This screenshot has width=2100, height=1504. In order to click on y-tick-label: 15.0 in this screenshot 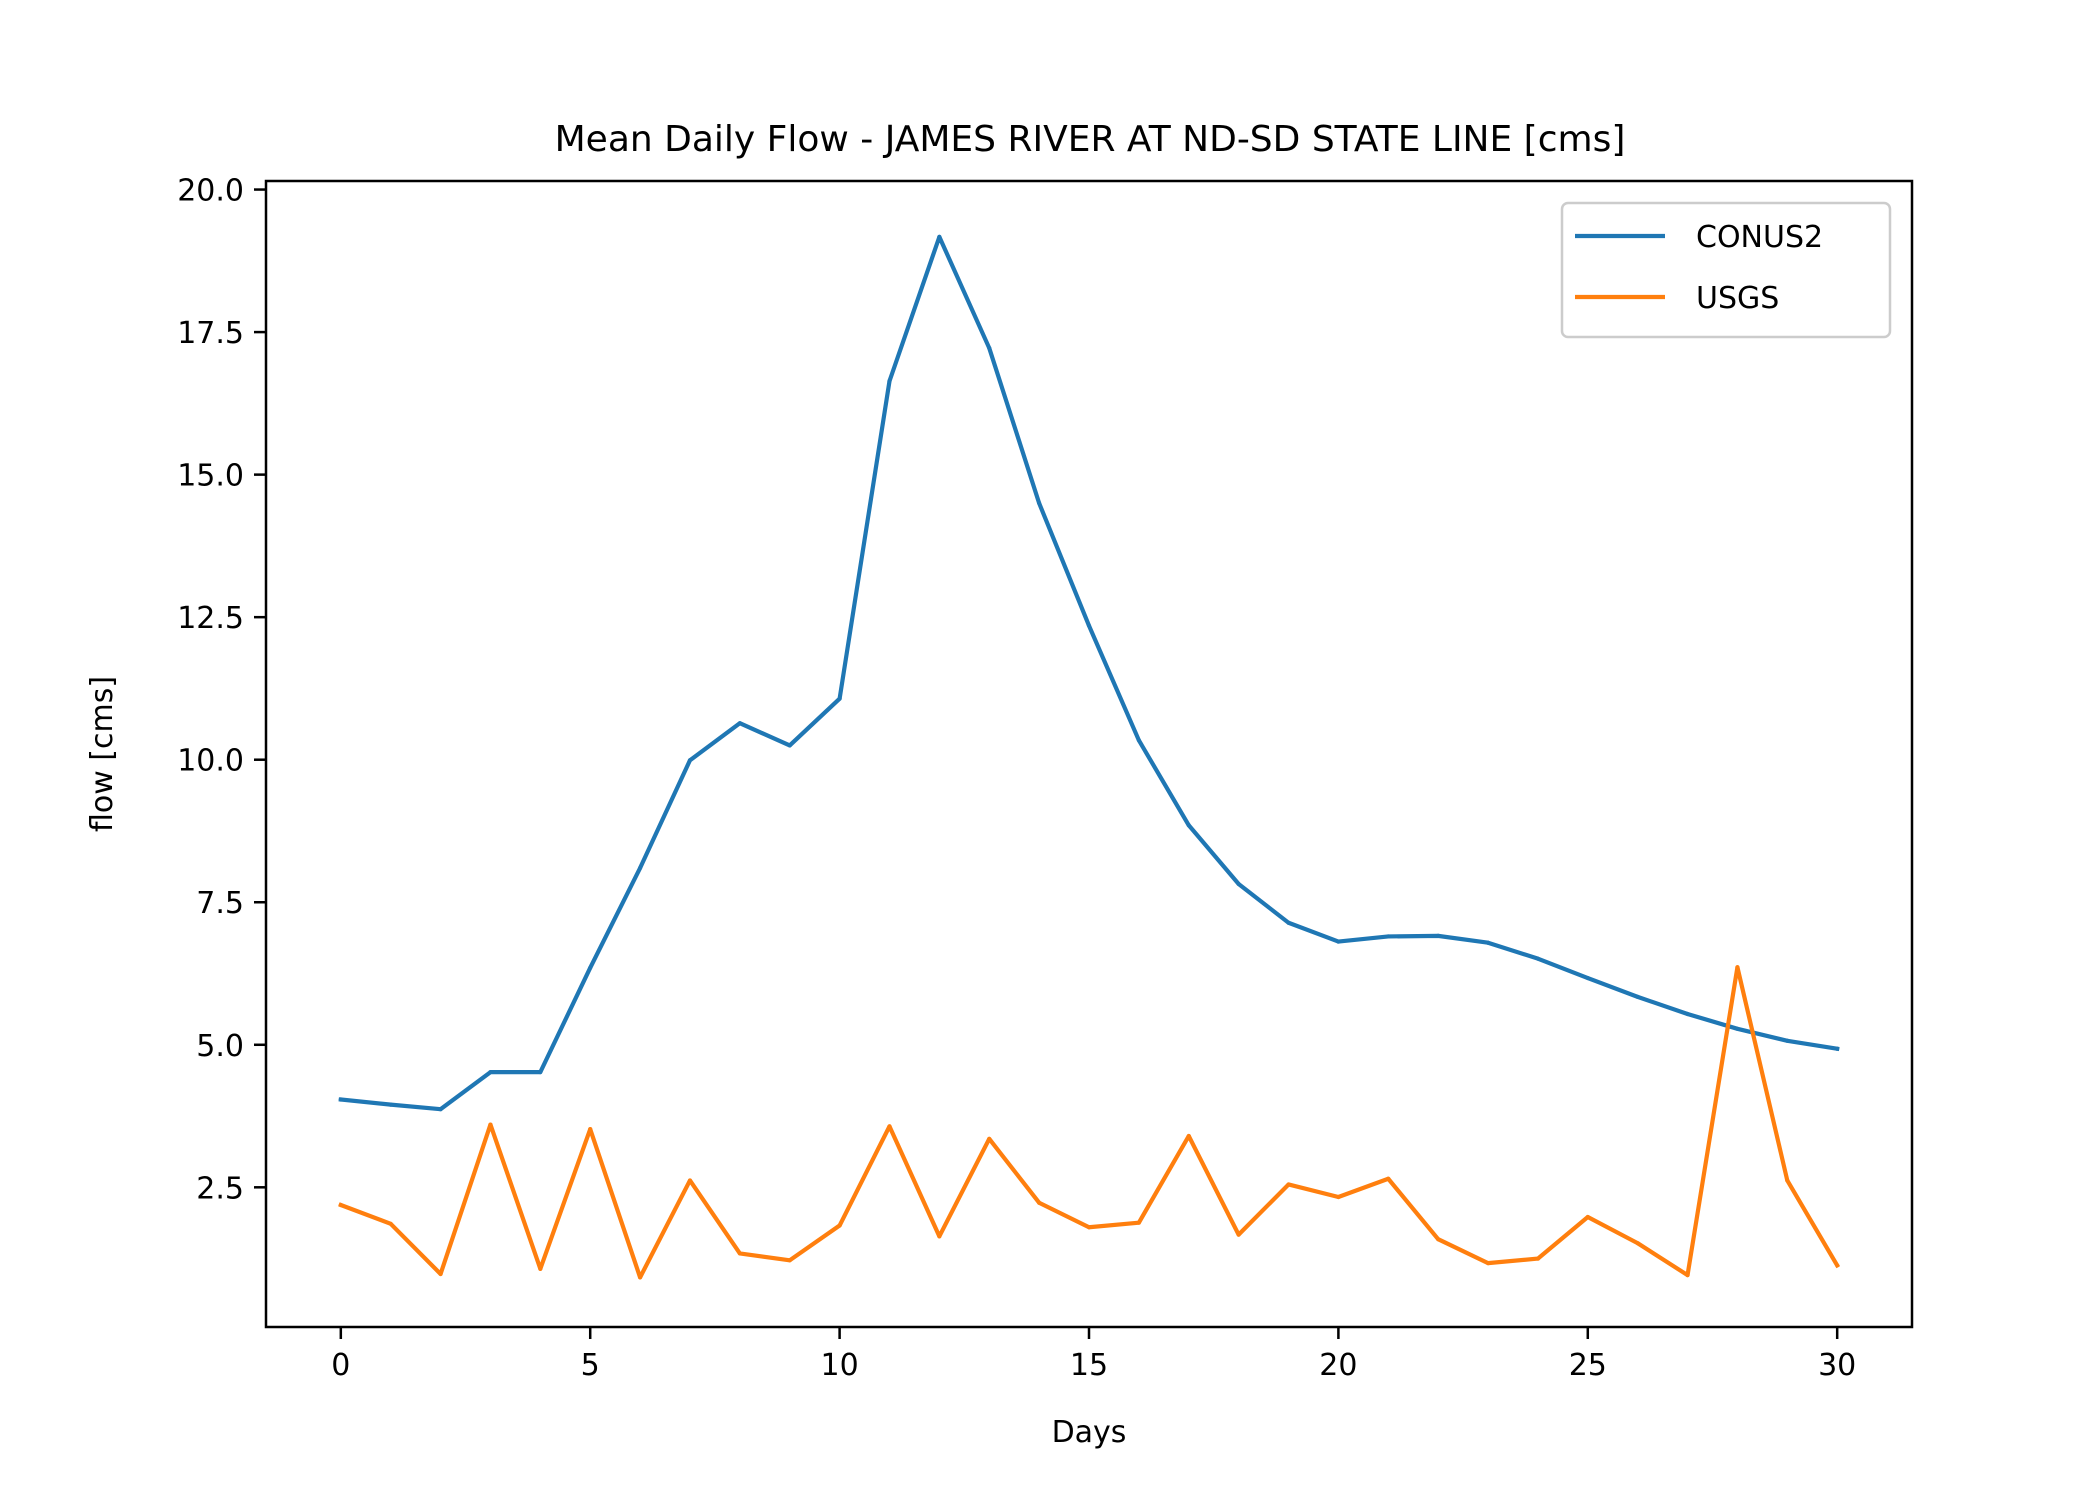, I will do `click(210, 476)`.